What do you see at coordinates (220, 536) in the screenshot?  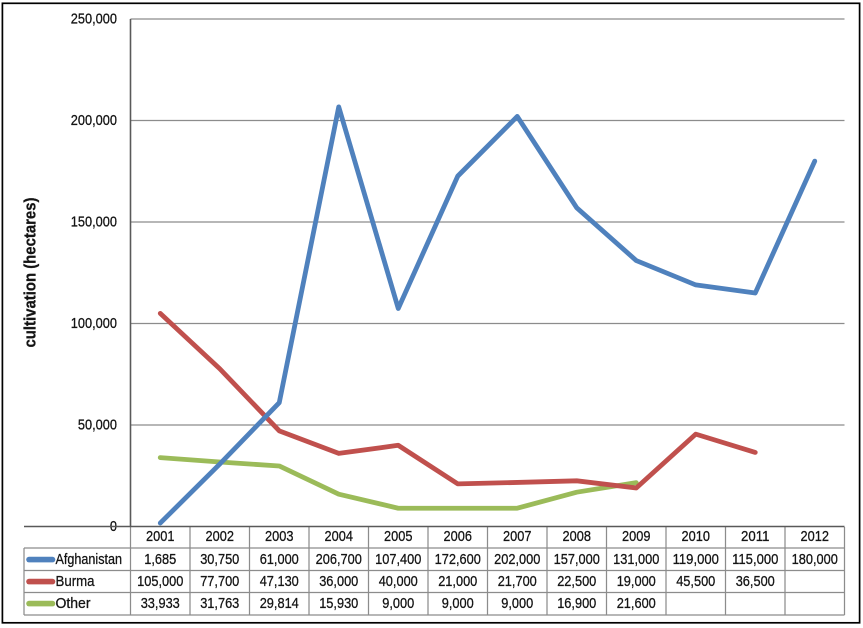 I see `svg-text: 2002` at bounding box center [220, 536].